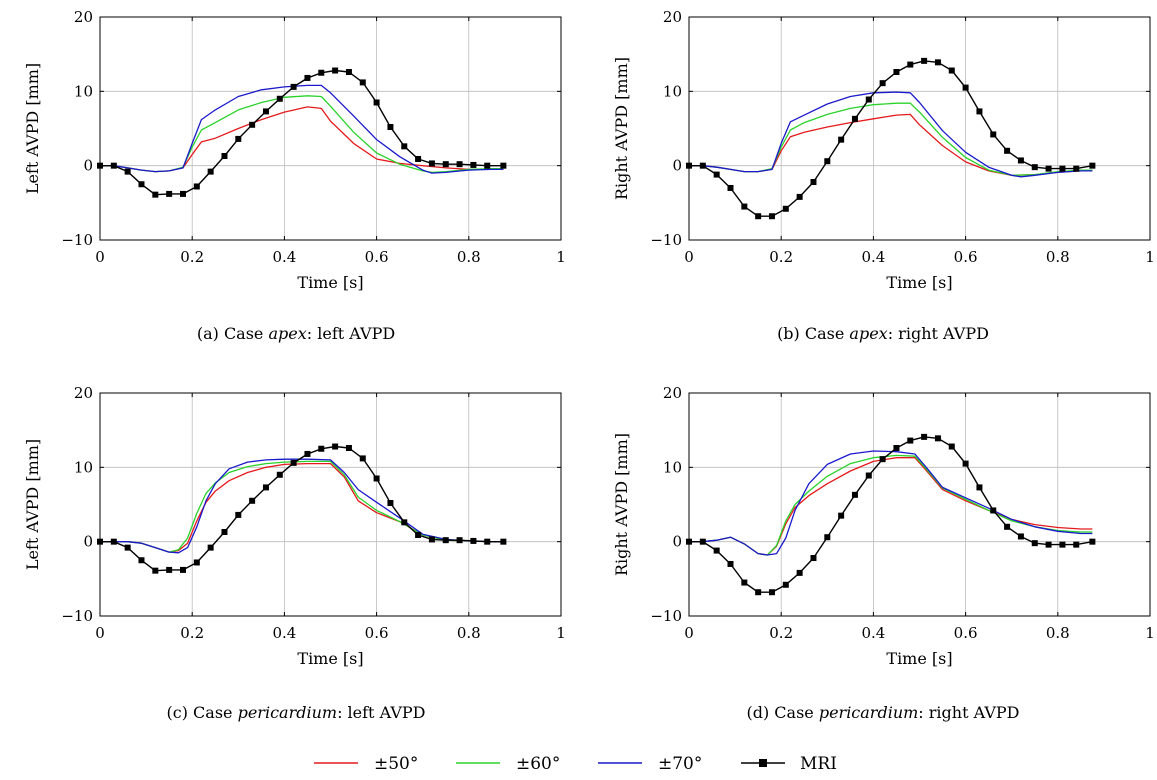 This screenshot has width=1157, height=780. I want to click on x-tick-label: 0.6, so click(377, 633).